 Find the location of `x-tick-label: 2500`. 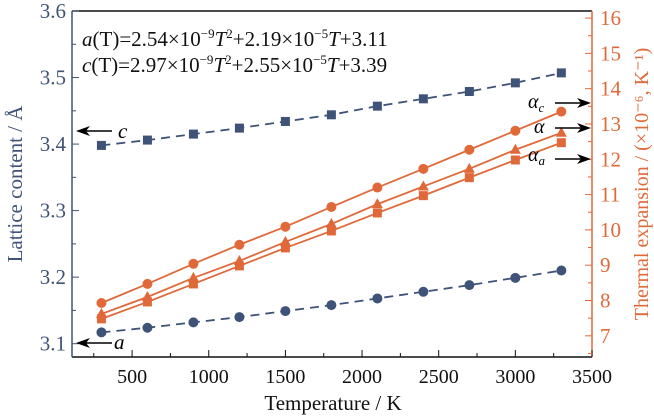

x-tick-label: 2500 is located at coordinates (439, 377).